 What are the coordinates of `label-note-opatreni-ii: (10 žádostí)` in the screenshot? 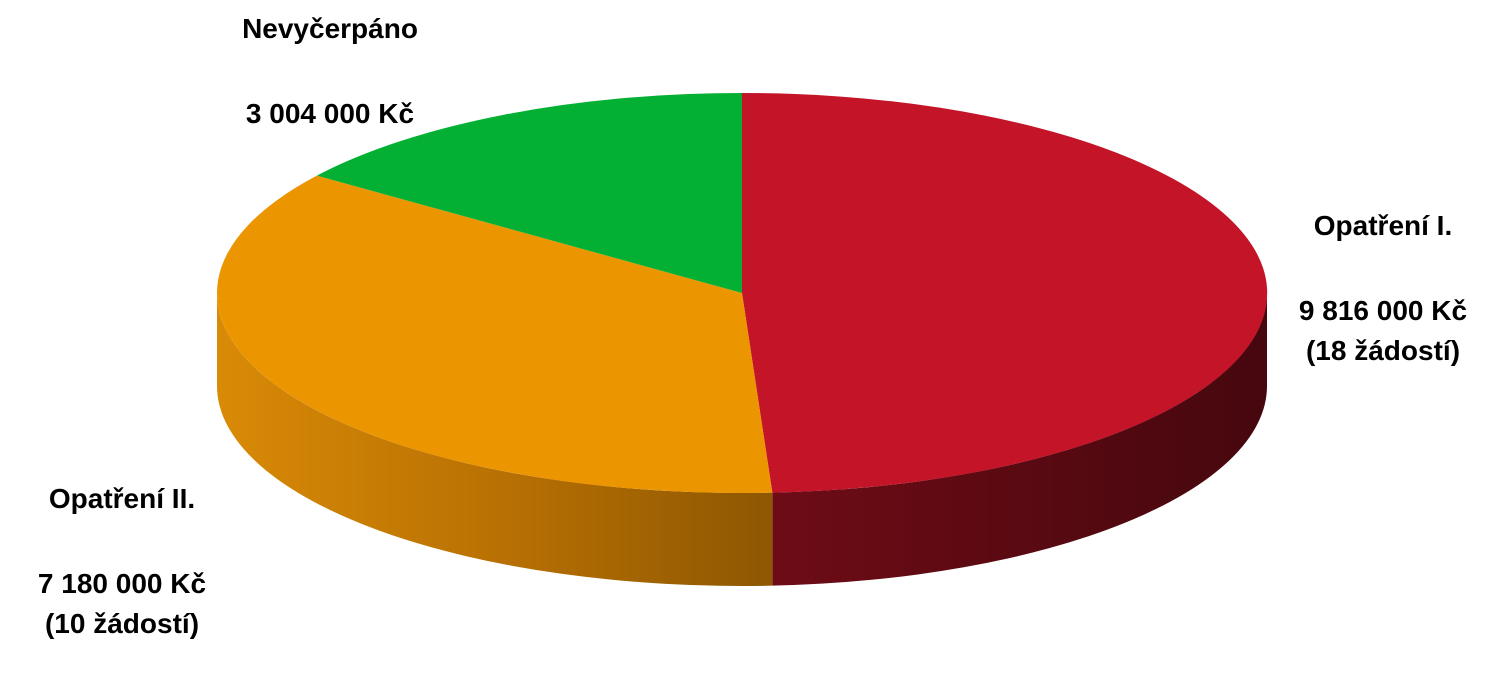 It's located at (122, 623).